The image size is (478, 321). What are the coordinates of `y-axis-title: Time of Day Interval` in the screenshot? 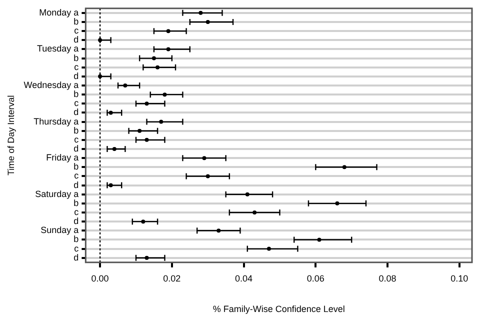 It's located at (11, 135).